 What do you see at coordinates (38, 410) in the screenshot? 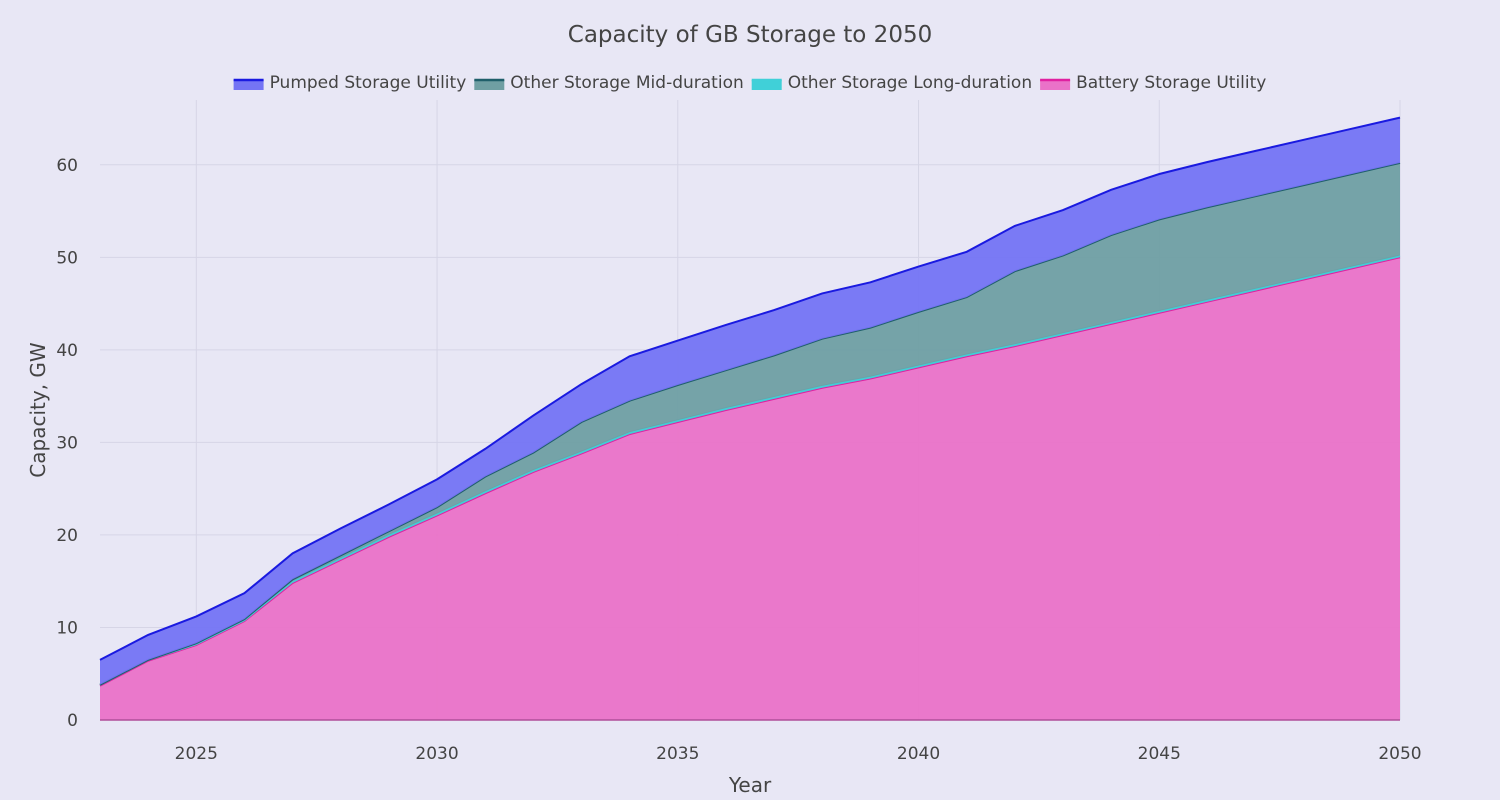
I see `y-axis-title: Capacity, GW` at bounding box center [38, 410].